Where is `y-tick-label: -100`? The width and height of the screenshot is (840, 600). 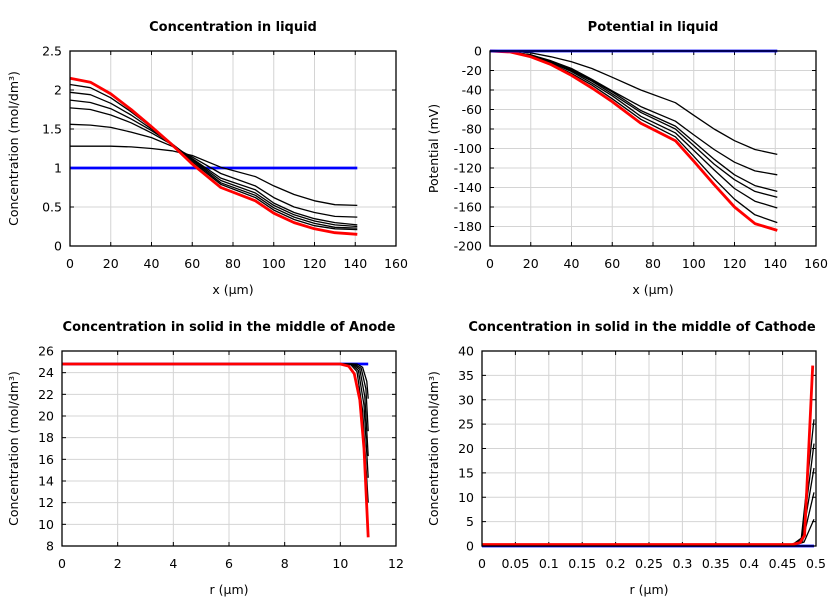
y-tick-label: -100 is located at coordinates (468, 148).